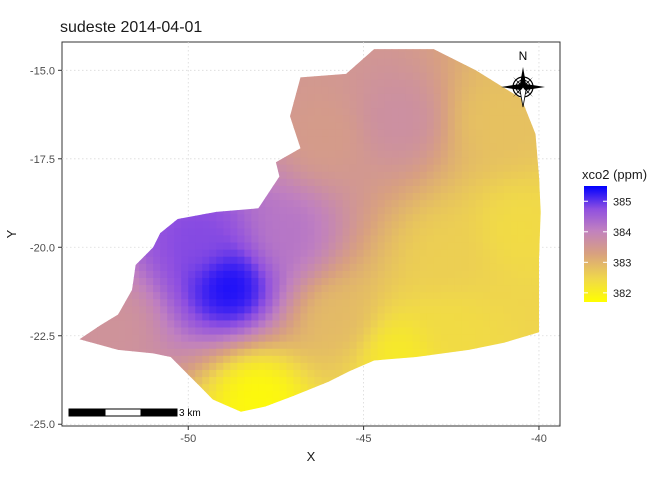 This screenshot has height=480, width=672. Describe the element at coordinates (42, 160) in the screenshot. I see `y-tick-label: -17.5` at that location.